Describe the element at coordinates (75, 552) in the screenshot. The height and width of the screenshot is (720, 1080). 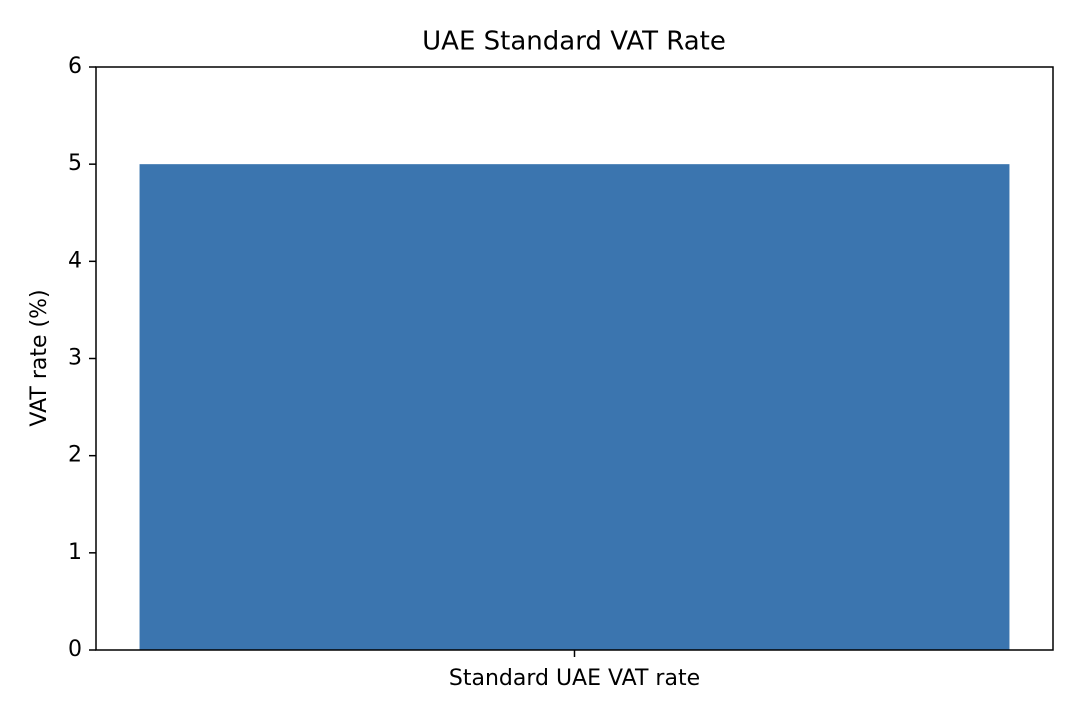
I see `y-tick-label: 1` at that location.